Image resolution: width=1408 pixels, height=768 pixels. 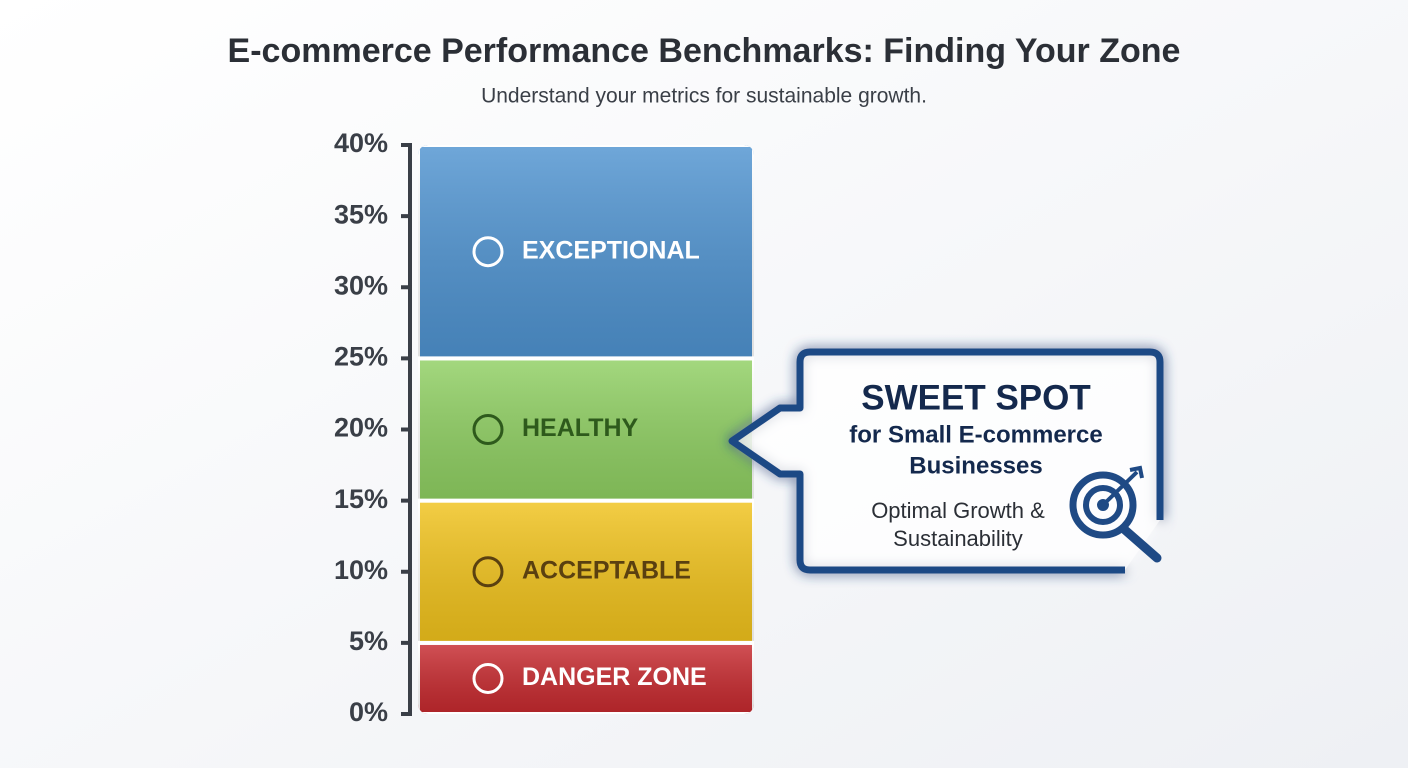 I want to click on y-tick-label: 40%, so click(x=361, y=143).